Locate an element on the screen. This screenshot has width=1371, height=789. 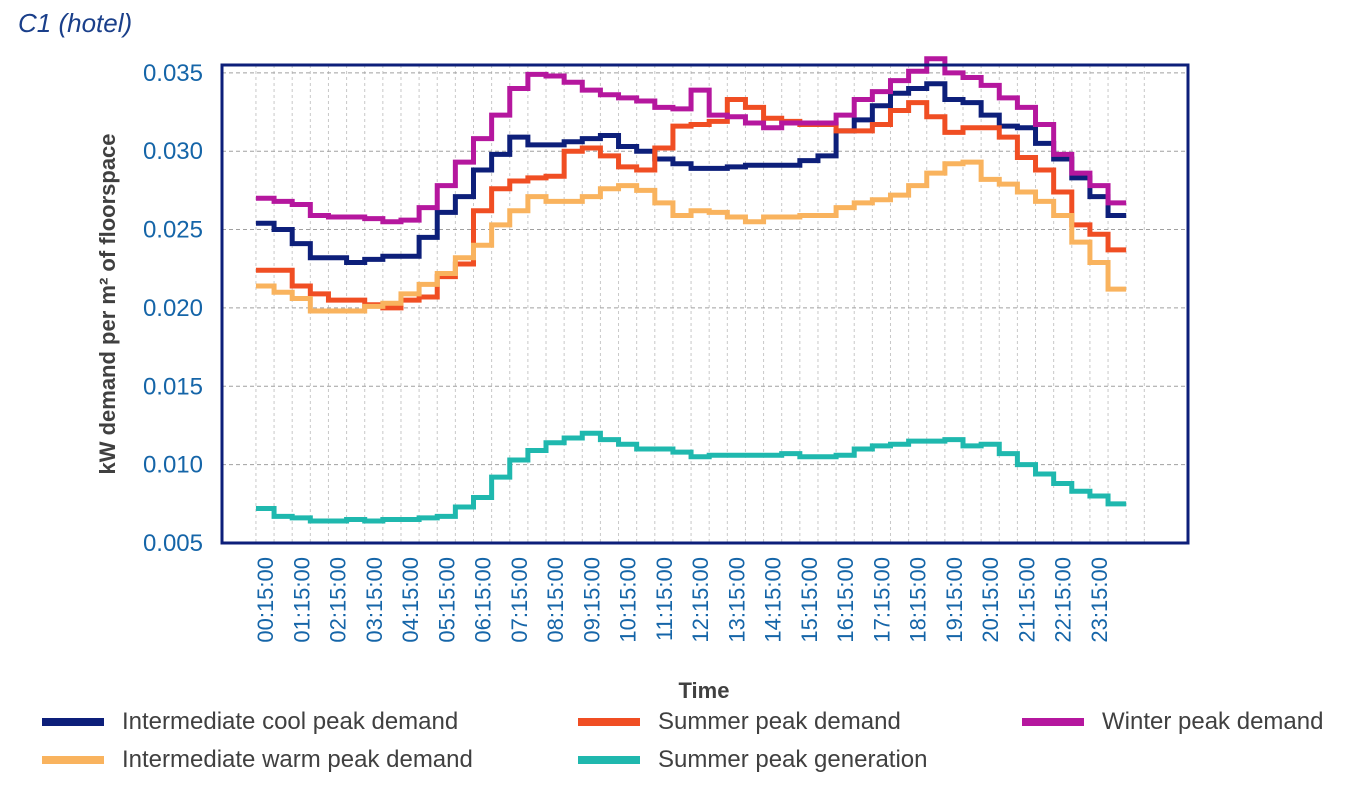
y-tick-label: 0.030 is located at coordinates (173, 151).